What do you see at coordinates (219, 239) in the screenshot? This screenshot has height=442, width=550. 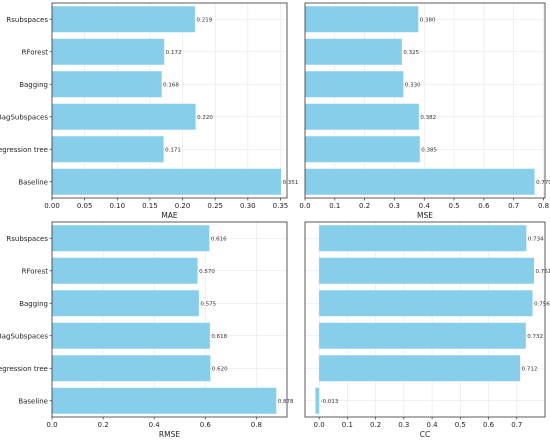 I see `value-label: 0.616` at bounding box center [219, 239].